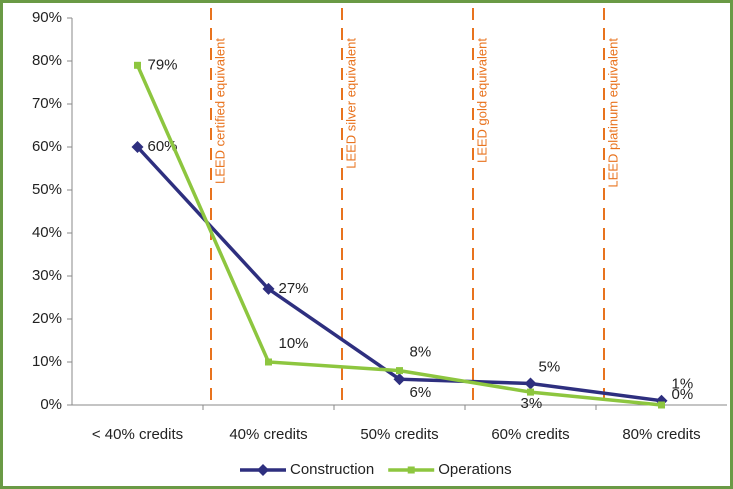 This screenshot has height=489, width=733. Describe the element at coordinates (51, 404) in the screenshot. I see `y-tick-label: 0%` at that location.